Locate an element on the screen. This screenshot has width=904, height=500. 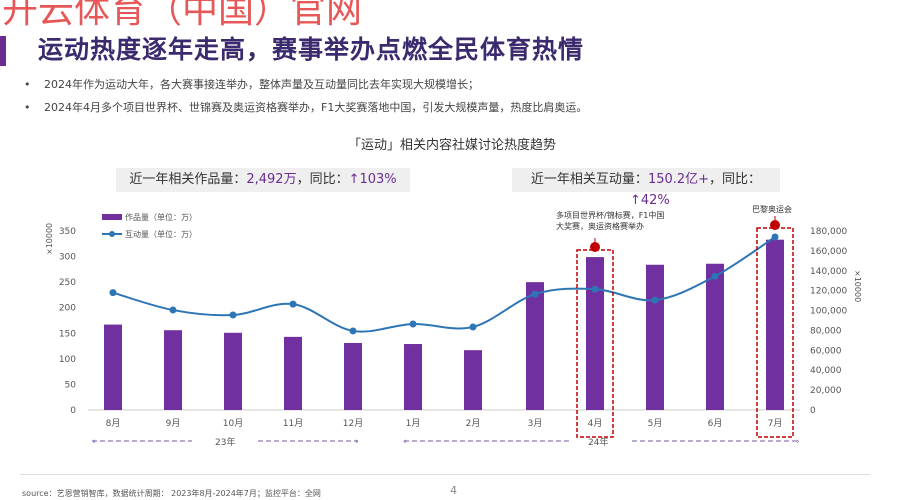
left-tick-label: 200 is located at coordinates (67, 309).